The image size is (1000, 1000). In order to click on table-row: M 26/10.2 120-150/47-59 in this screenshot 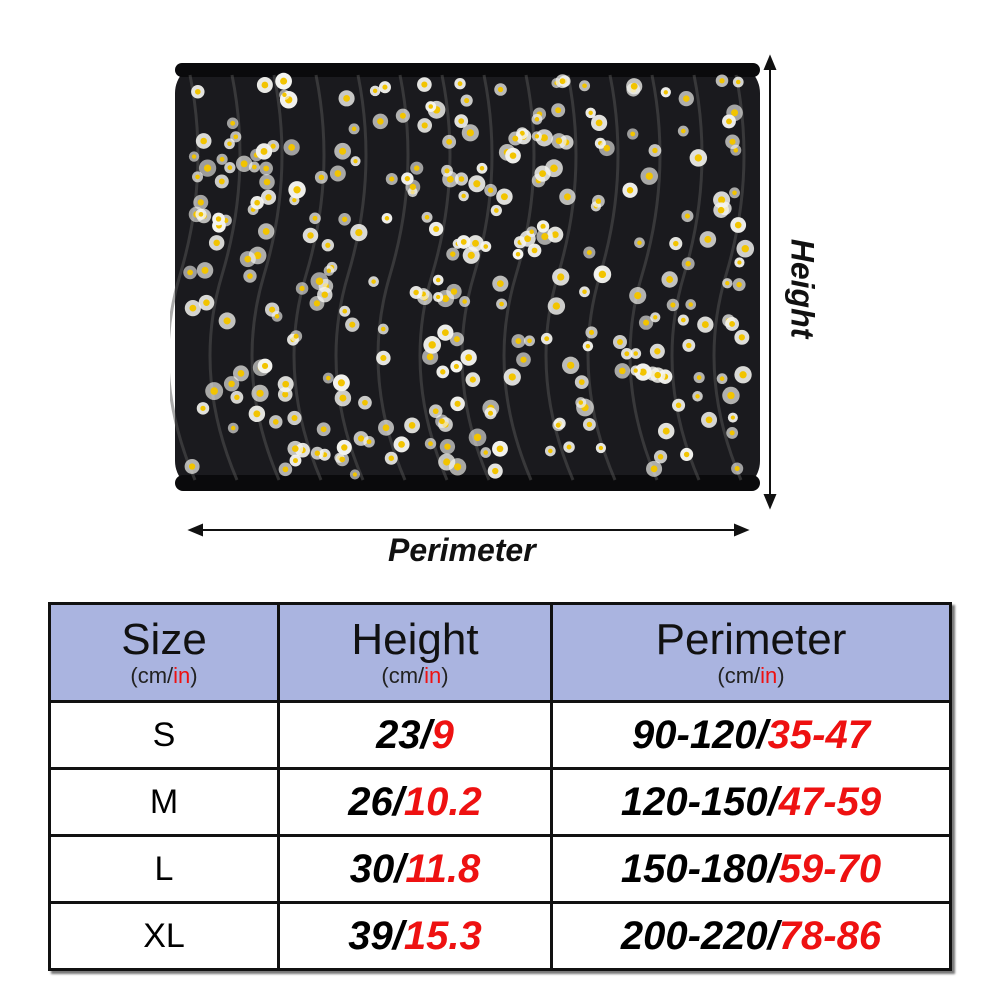, I will do `click(500, 802)`.